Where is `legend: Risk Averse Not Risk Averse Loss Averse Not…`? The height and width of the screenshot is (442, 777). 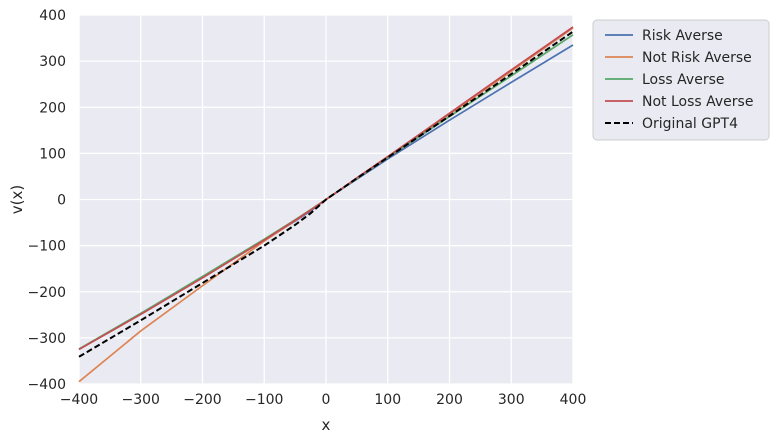 legend: Risk Averse Not Risk Averse Loss Averse Not… is located at coordinates (681, 80).